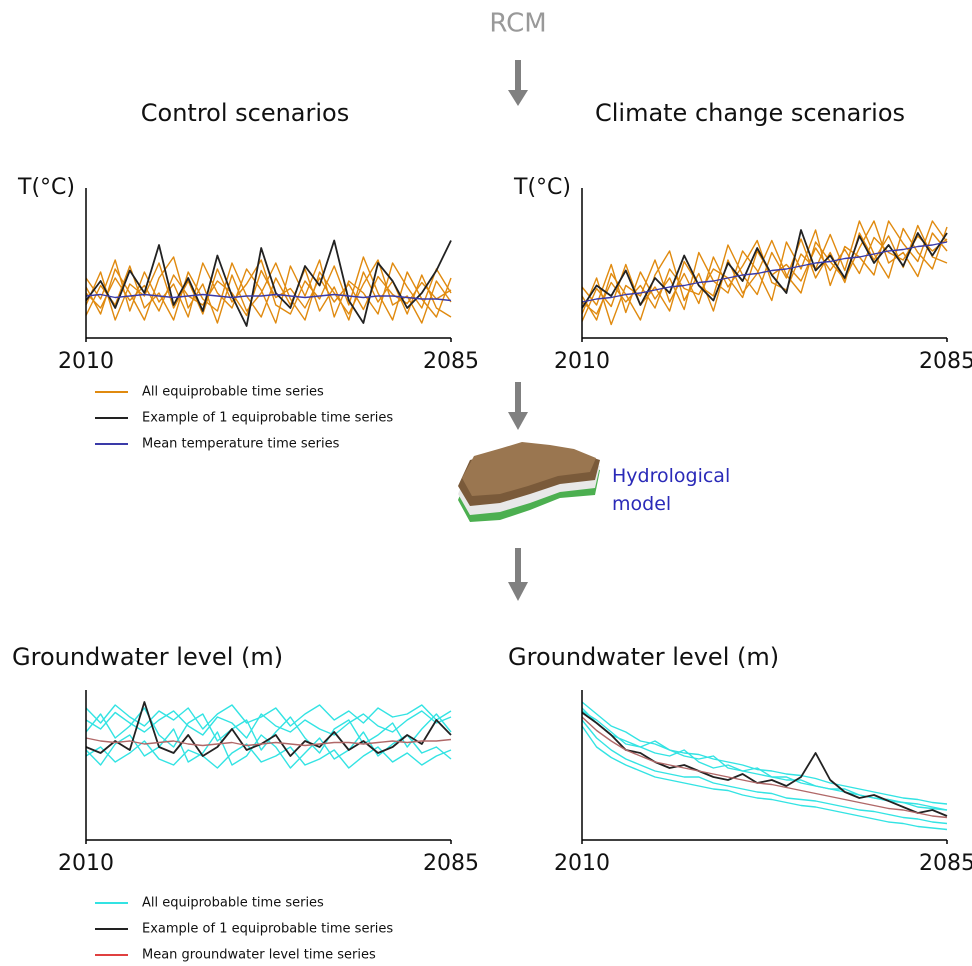 Image resolution: width=972 pixels, height=966 pixels. Describe the element at coordinates (259, 955) in the screenshot. I see `legend-label: Mean groundwater level time series` at that location.